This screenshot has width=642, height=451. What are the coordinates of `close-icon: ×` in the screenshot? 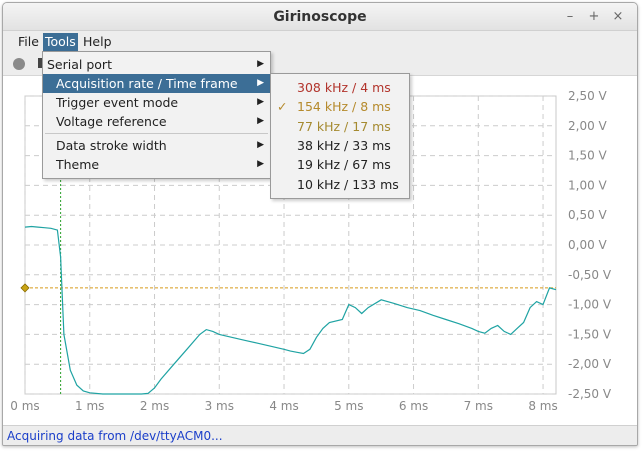 It's located at (618, 16).